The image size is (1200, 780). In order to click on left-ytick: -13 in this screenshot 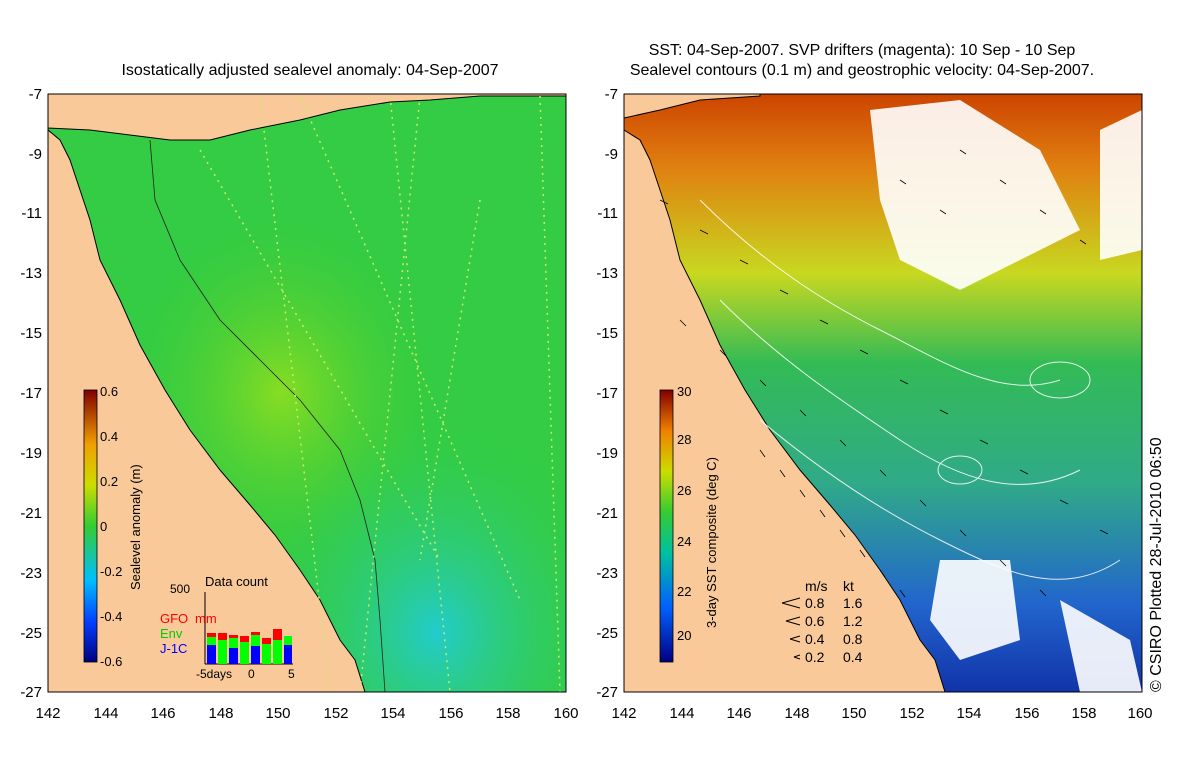, I will do `click(31, 273)`.